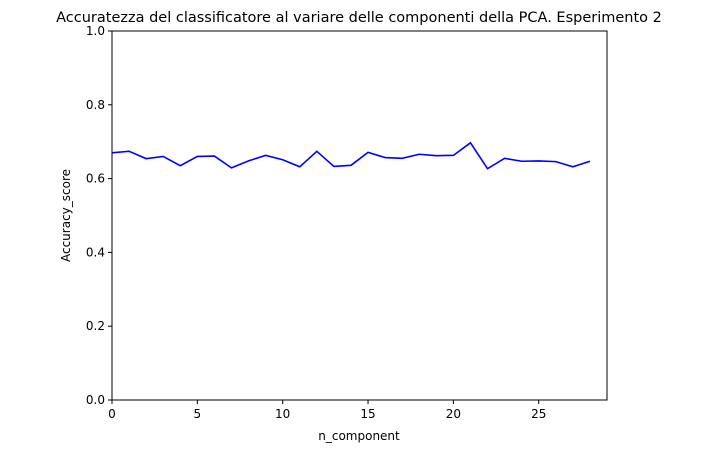 The height and width of the screenshot is (453, 718). What do you see at coordinates (367, 414) in the screenshot?
I see `x-tick-label: 15` at bounding box center [367, 414].